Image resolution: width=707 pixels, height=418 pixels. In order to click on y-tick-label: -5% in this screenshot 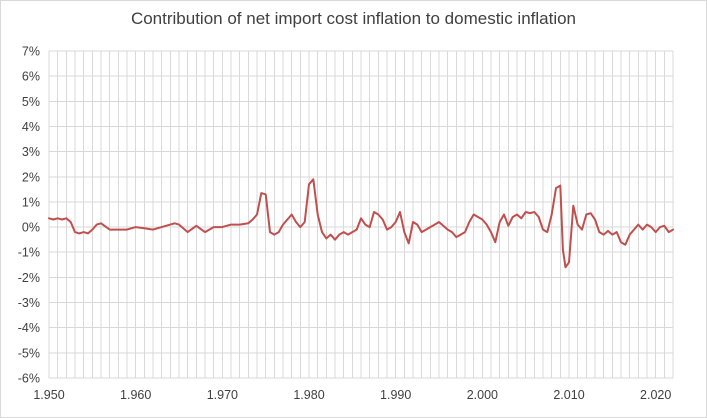, I will do `click(29, 353)`.